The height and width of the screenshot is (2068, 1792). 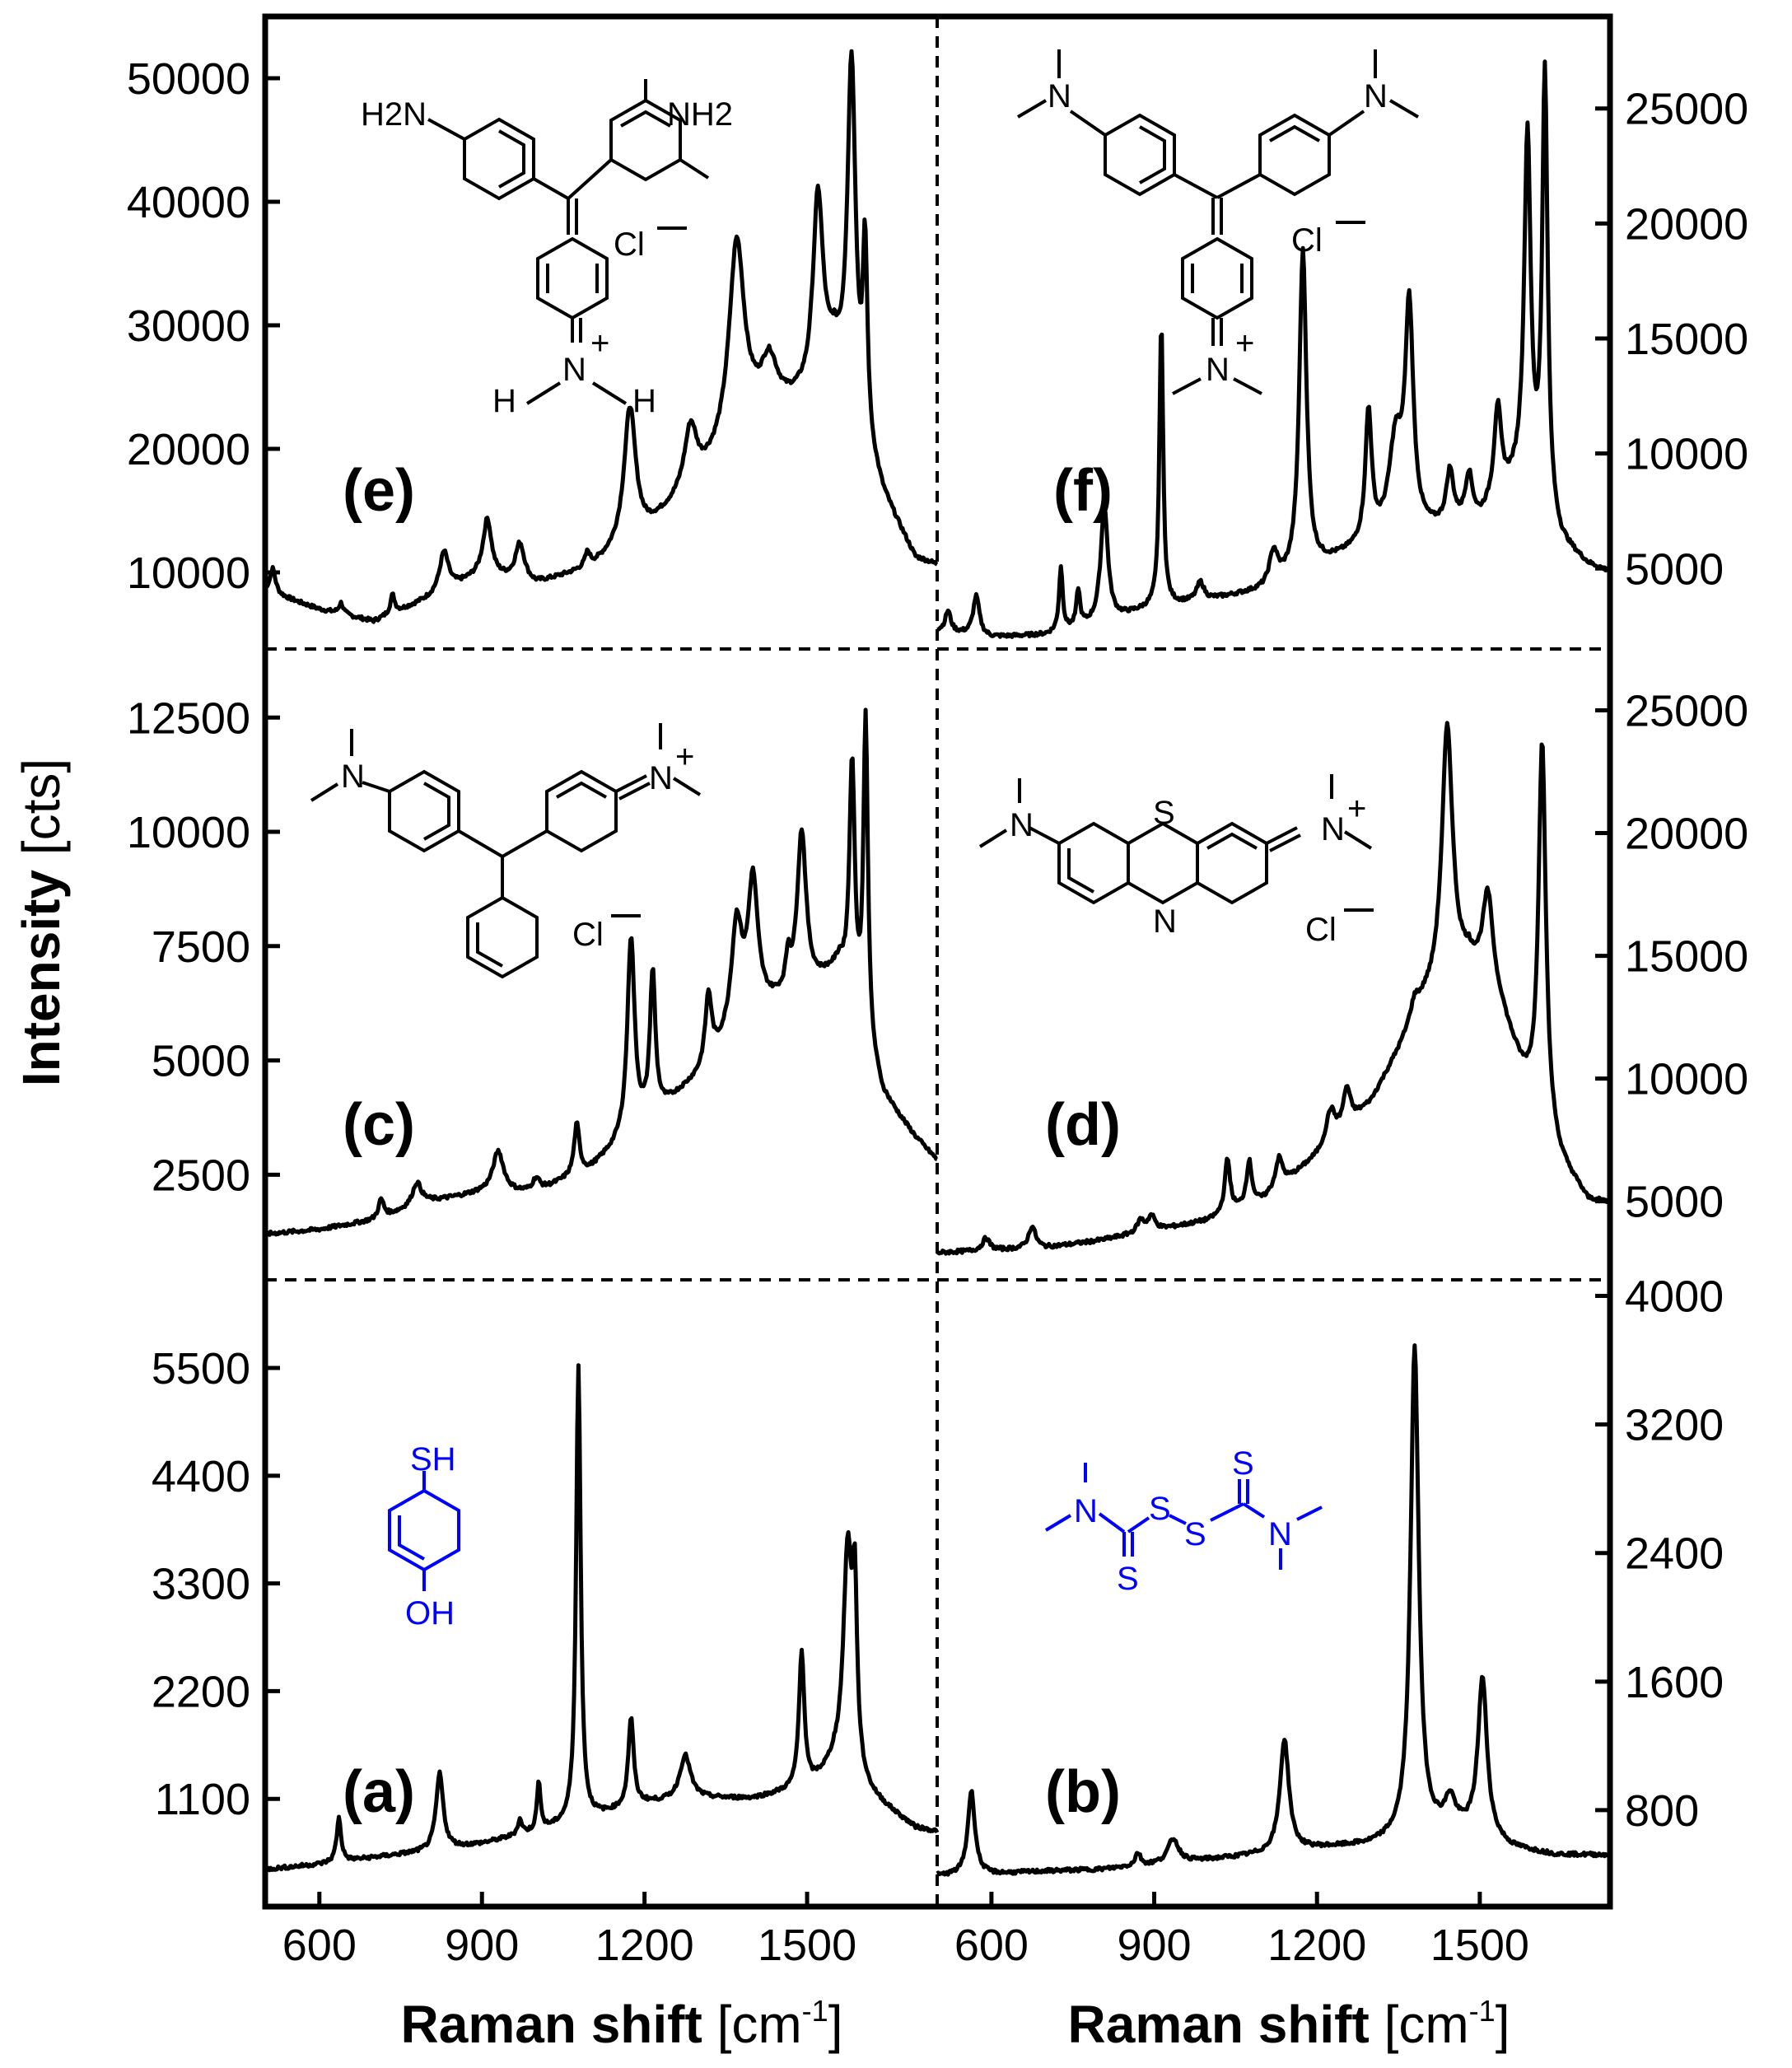 I want to click on structure-b-label-2: S, so click(x=1128, y=1579).